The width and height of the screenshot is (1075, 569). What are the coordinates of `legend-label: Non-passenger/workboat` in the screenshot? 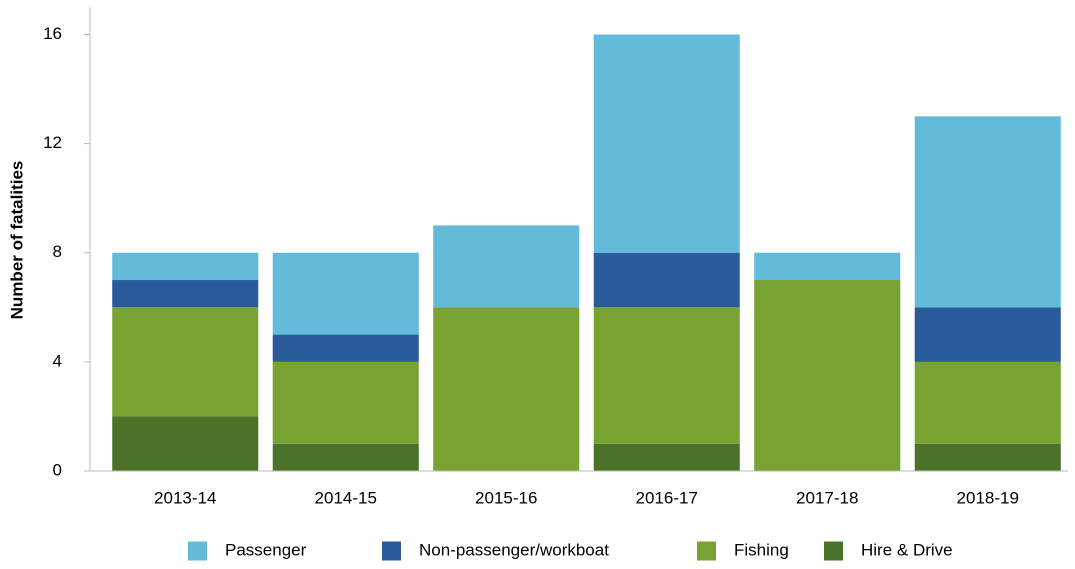 It's located at (514, 549).